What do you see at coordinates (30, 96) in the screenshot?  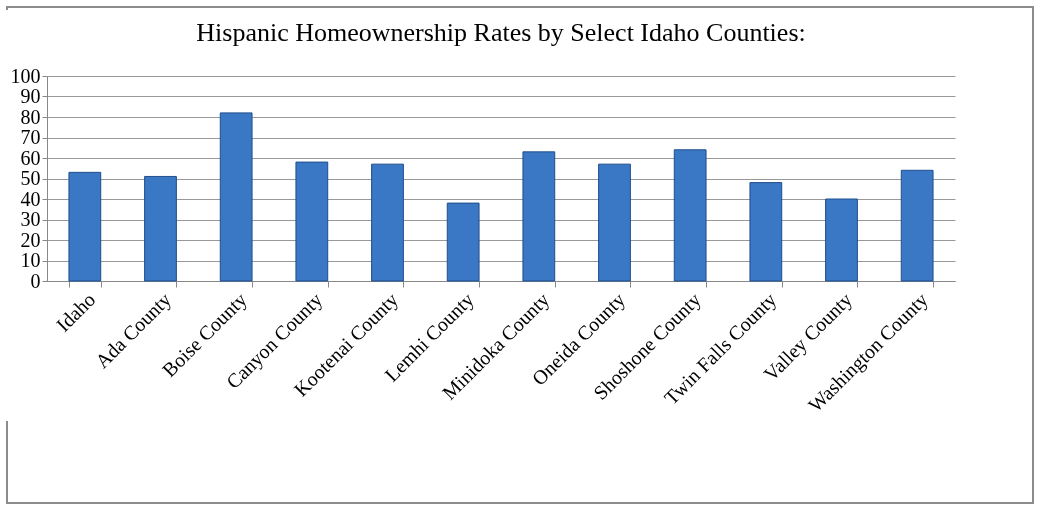 I see `y-tick-label: 90` at bounding box center [30, 96].